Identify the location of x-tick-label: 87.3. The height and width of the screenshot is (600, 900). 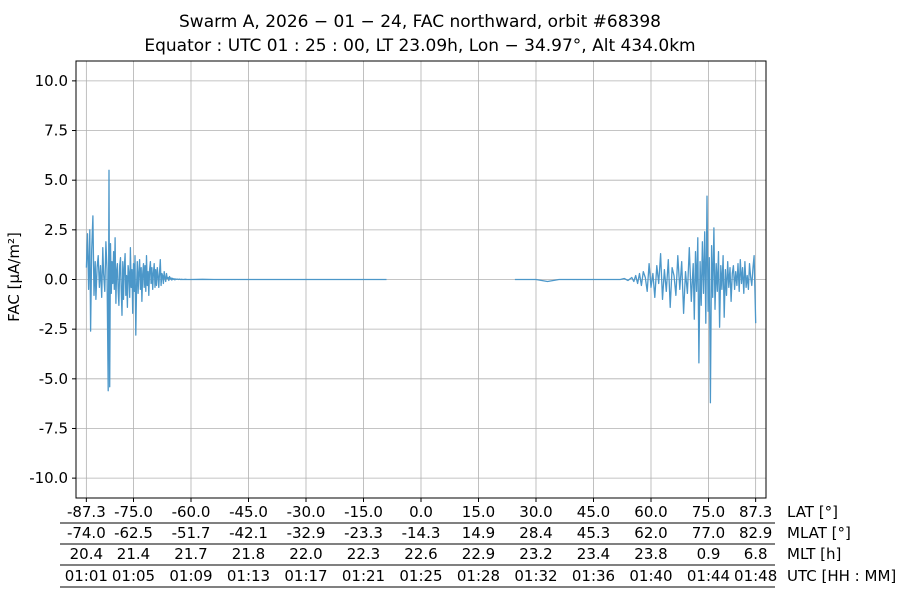
(755, 512).